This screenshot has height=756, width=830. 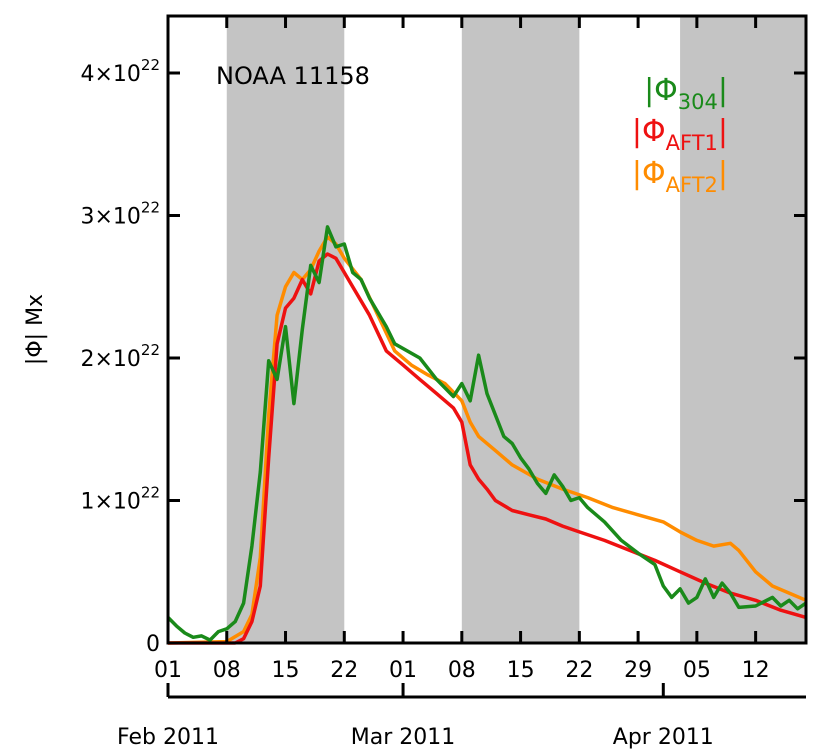 What do you see at coordinates (120, 214) in the screenshot?
I see `y-tick-label: 3×10²²` at bounding box center [120, 214].